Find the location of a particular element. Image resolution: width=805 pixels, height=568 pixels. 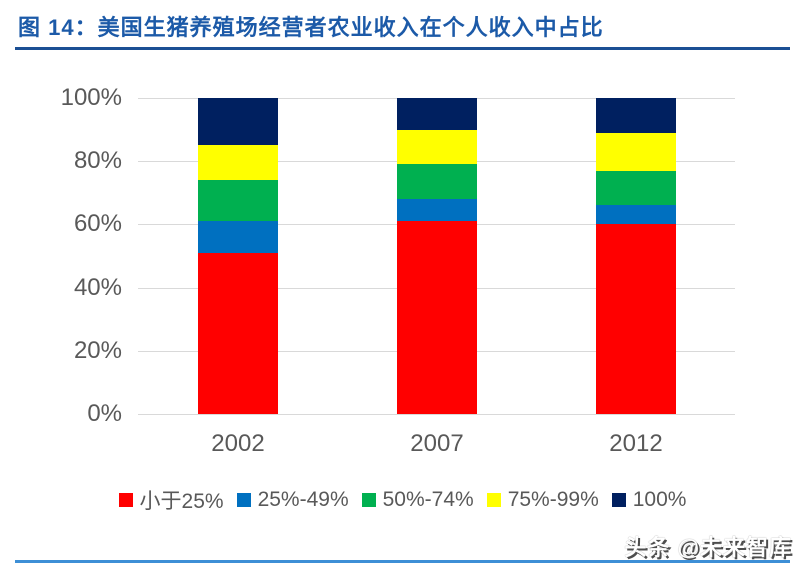

bar-segment-2012-25%-49% is located at coordinates (636, 215).